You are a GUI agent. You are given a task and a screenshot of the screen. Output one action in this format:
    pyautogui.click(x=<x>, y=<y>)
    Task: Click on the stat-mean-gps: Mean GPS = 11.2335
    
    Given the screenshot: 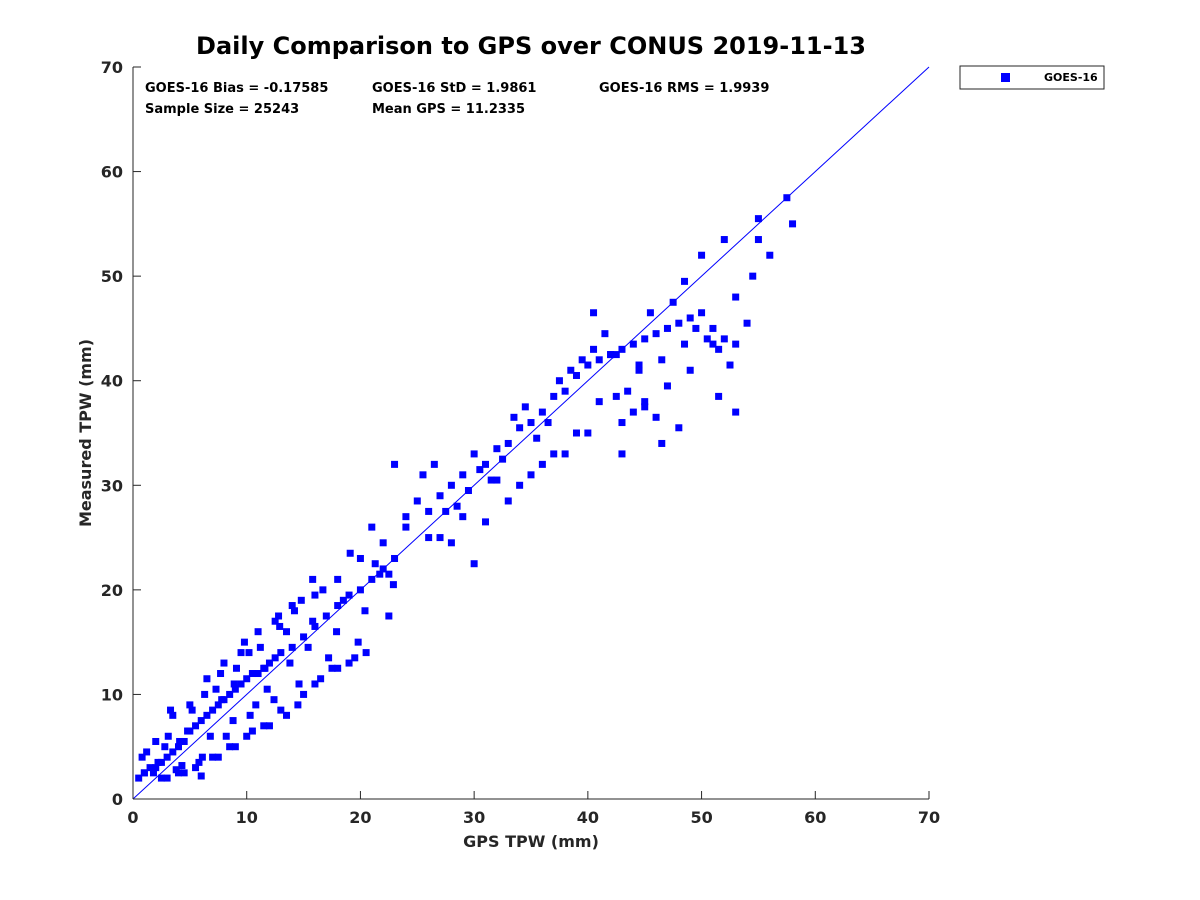 What is the action you would take?
    pyautogui.click(x=448, y=109)
    